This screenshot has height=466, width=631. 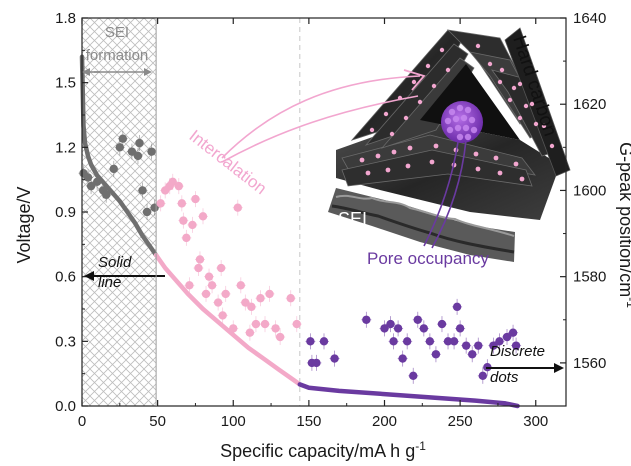 I want to click on sei-formation-label: formation, so click(x=117, y=55).